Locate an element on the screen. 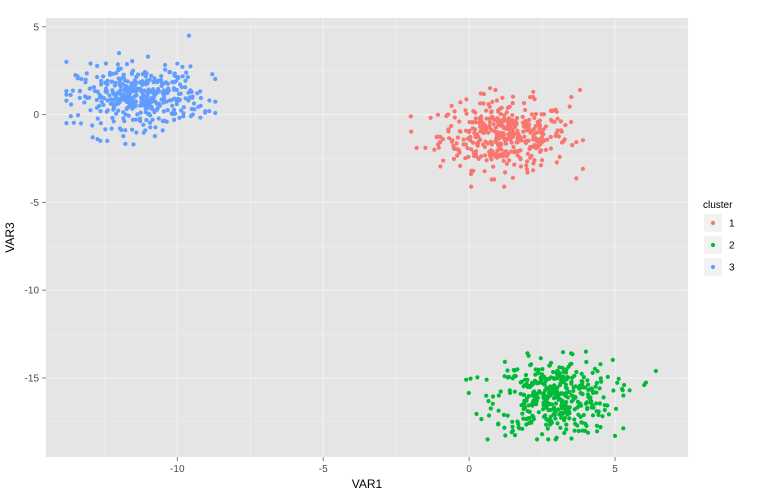 The height and width of the screenshot is (499, 770). y-tick-label: 0 is located at coordinates (36, 115).